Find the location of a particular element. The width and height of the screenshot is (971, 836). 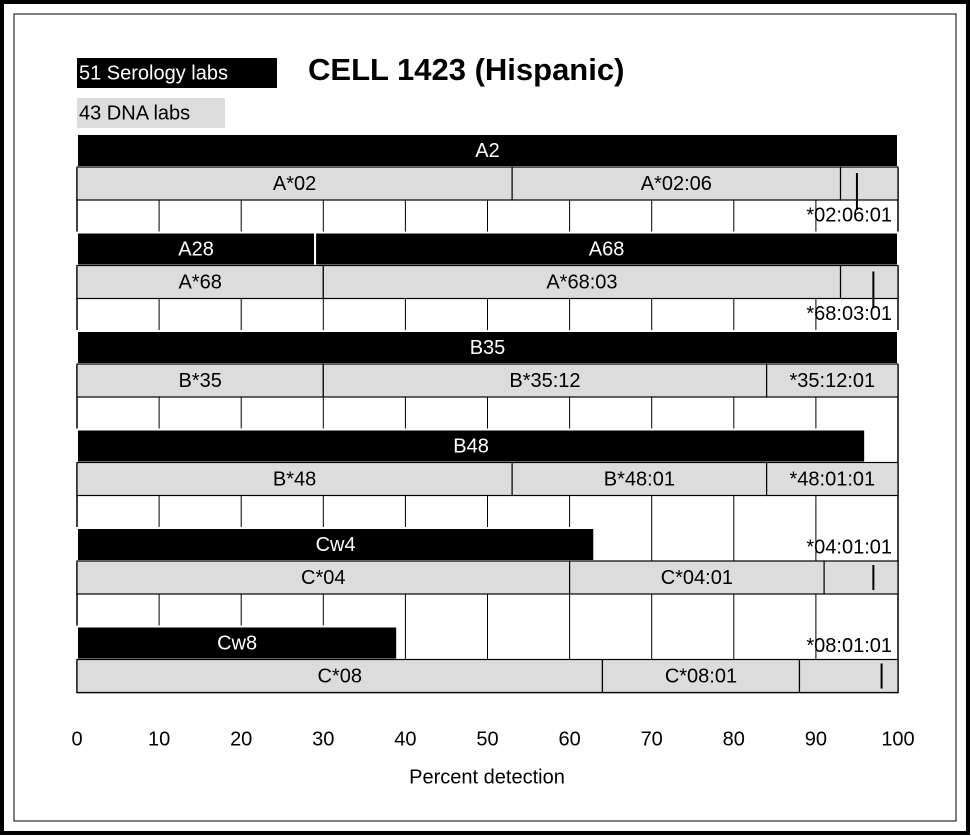

marker-label: *04:01:01 is located at coordinates (849, 547).